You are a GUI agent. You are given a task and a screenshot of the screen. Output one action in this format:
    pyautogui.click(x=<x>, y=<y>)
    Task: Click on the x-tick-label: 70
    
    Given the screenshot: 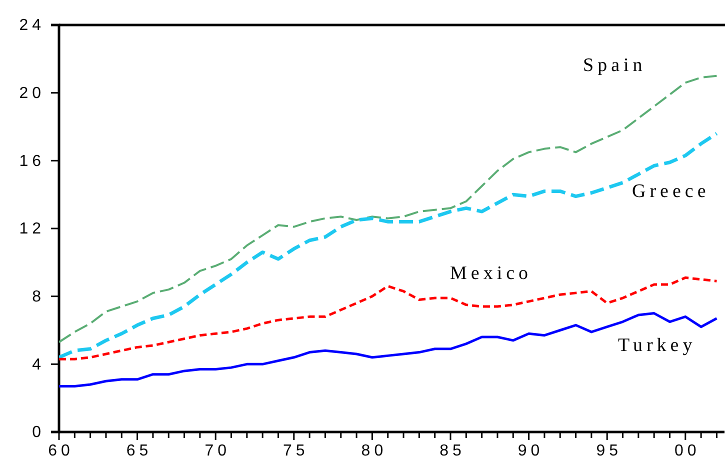 What is the action you would take?
    pyautogui.click(x=217, y=451)
    